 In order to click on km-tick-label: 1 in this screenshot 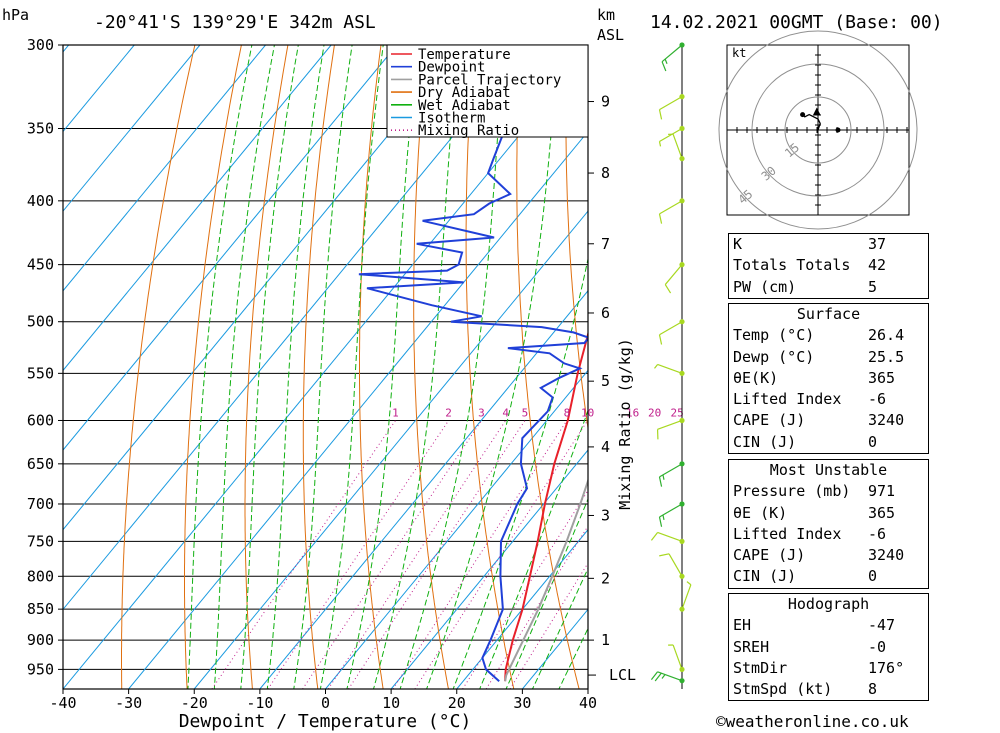, I will do `click(605, 640)`.